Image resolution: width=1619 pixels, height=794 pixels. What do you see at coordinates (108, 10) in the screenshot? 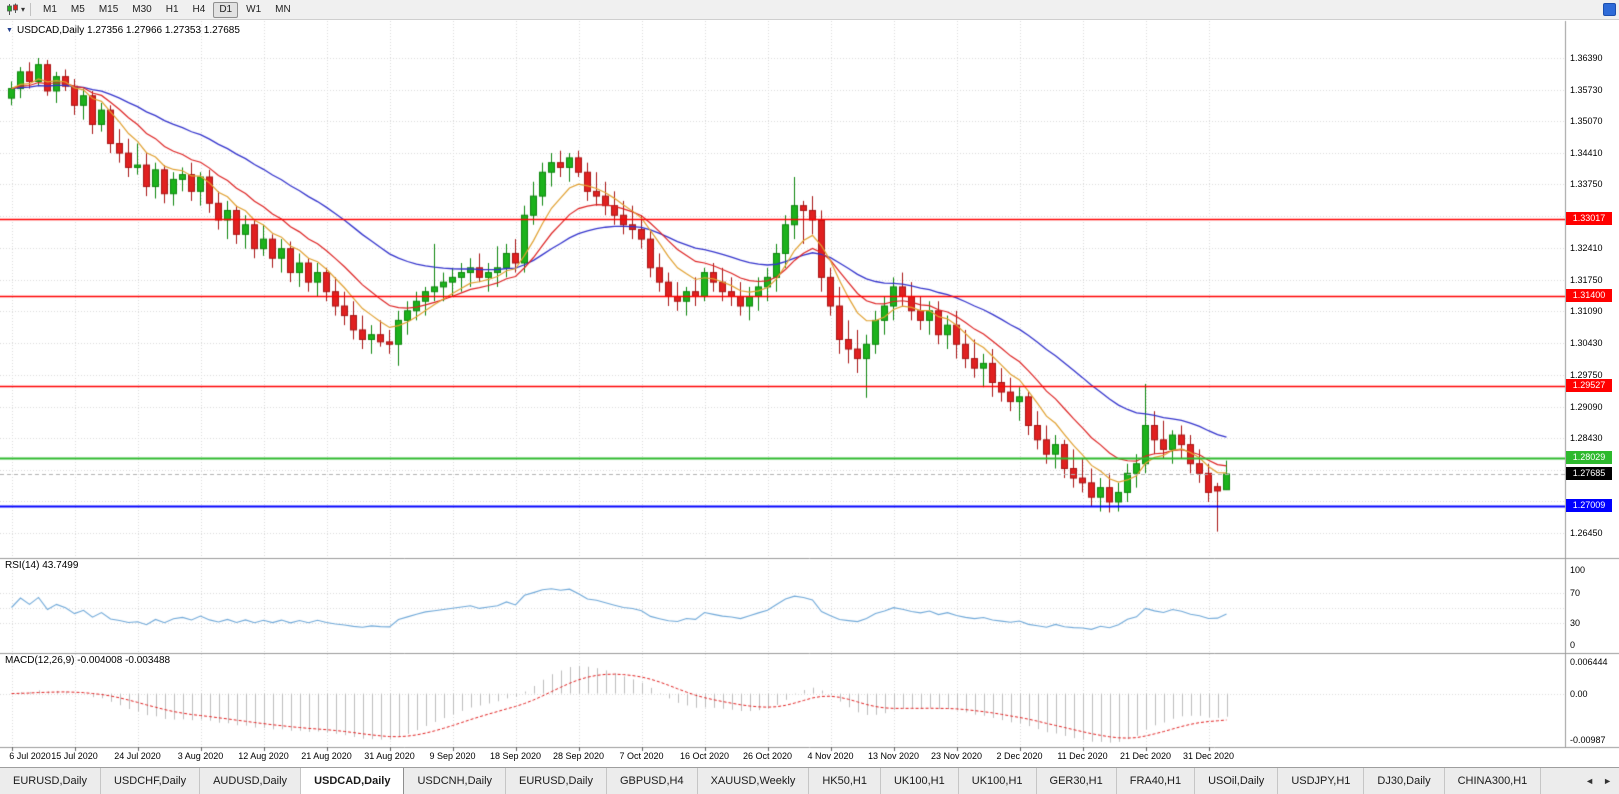
I see `timeframe-button-m15: M15` at bounding box center [108, 10].